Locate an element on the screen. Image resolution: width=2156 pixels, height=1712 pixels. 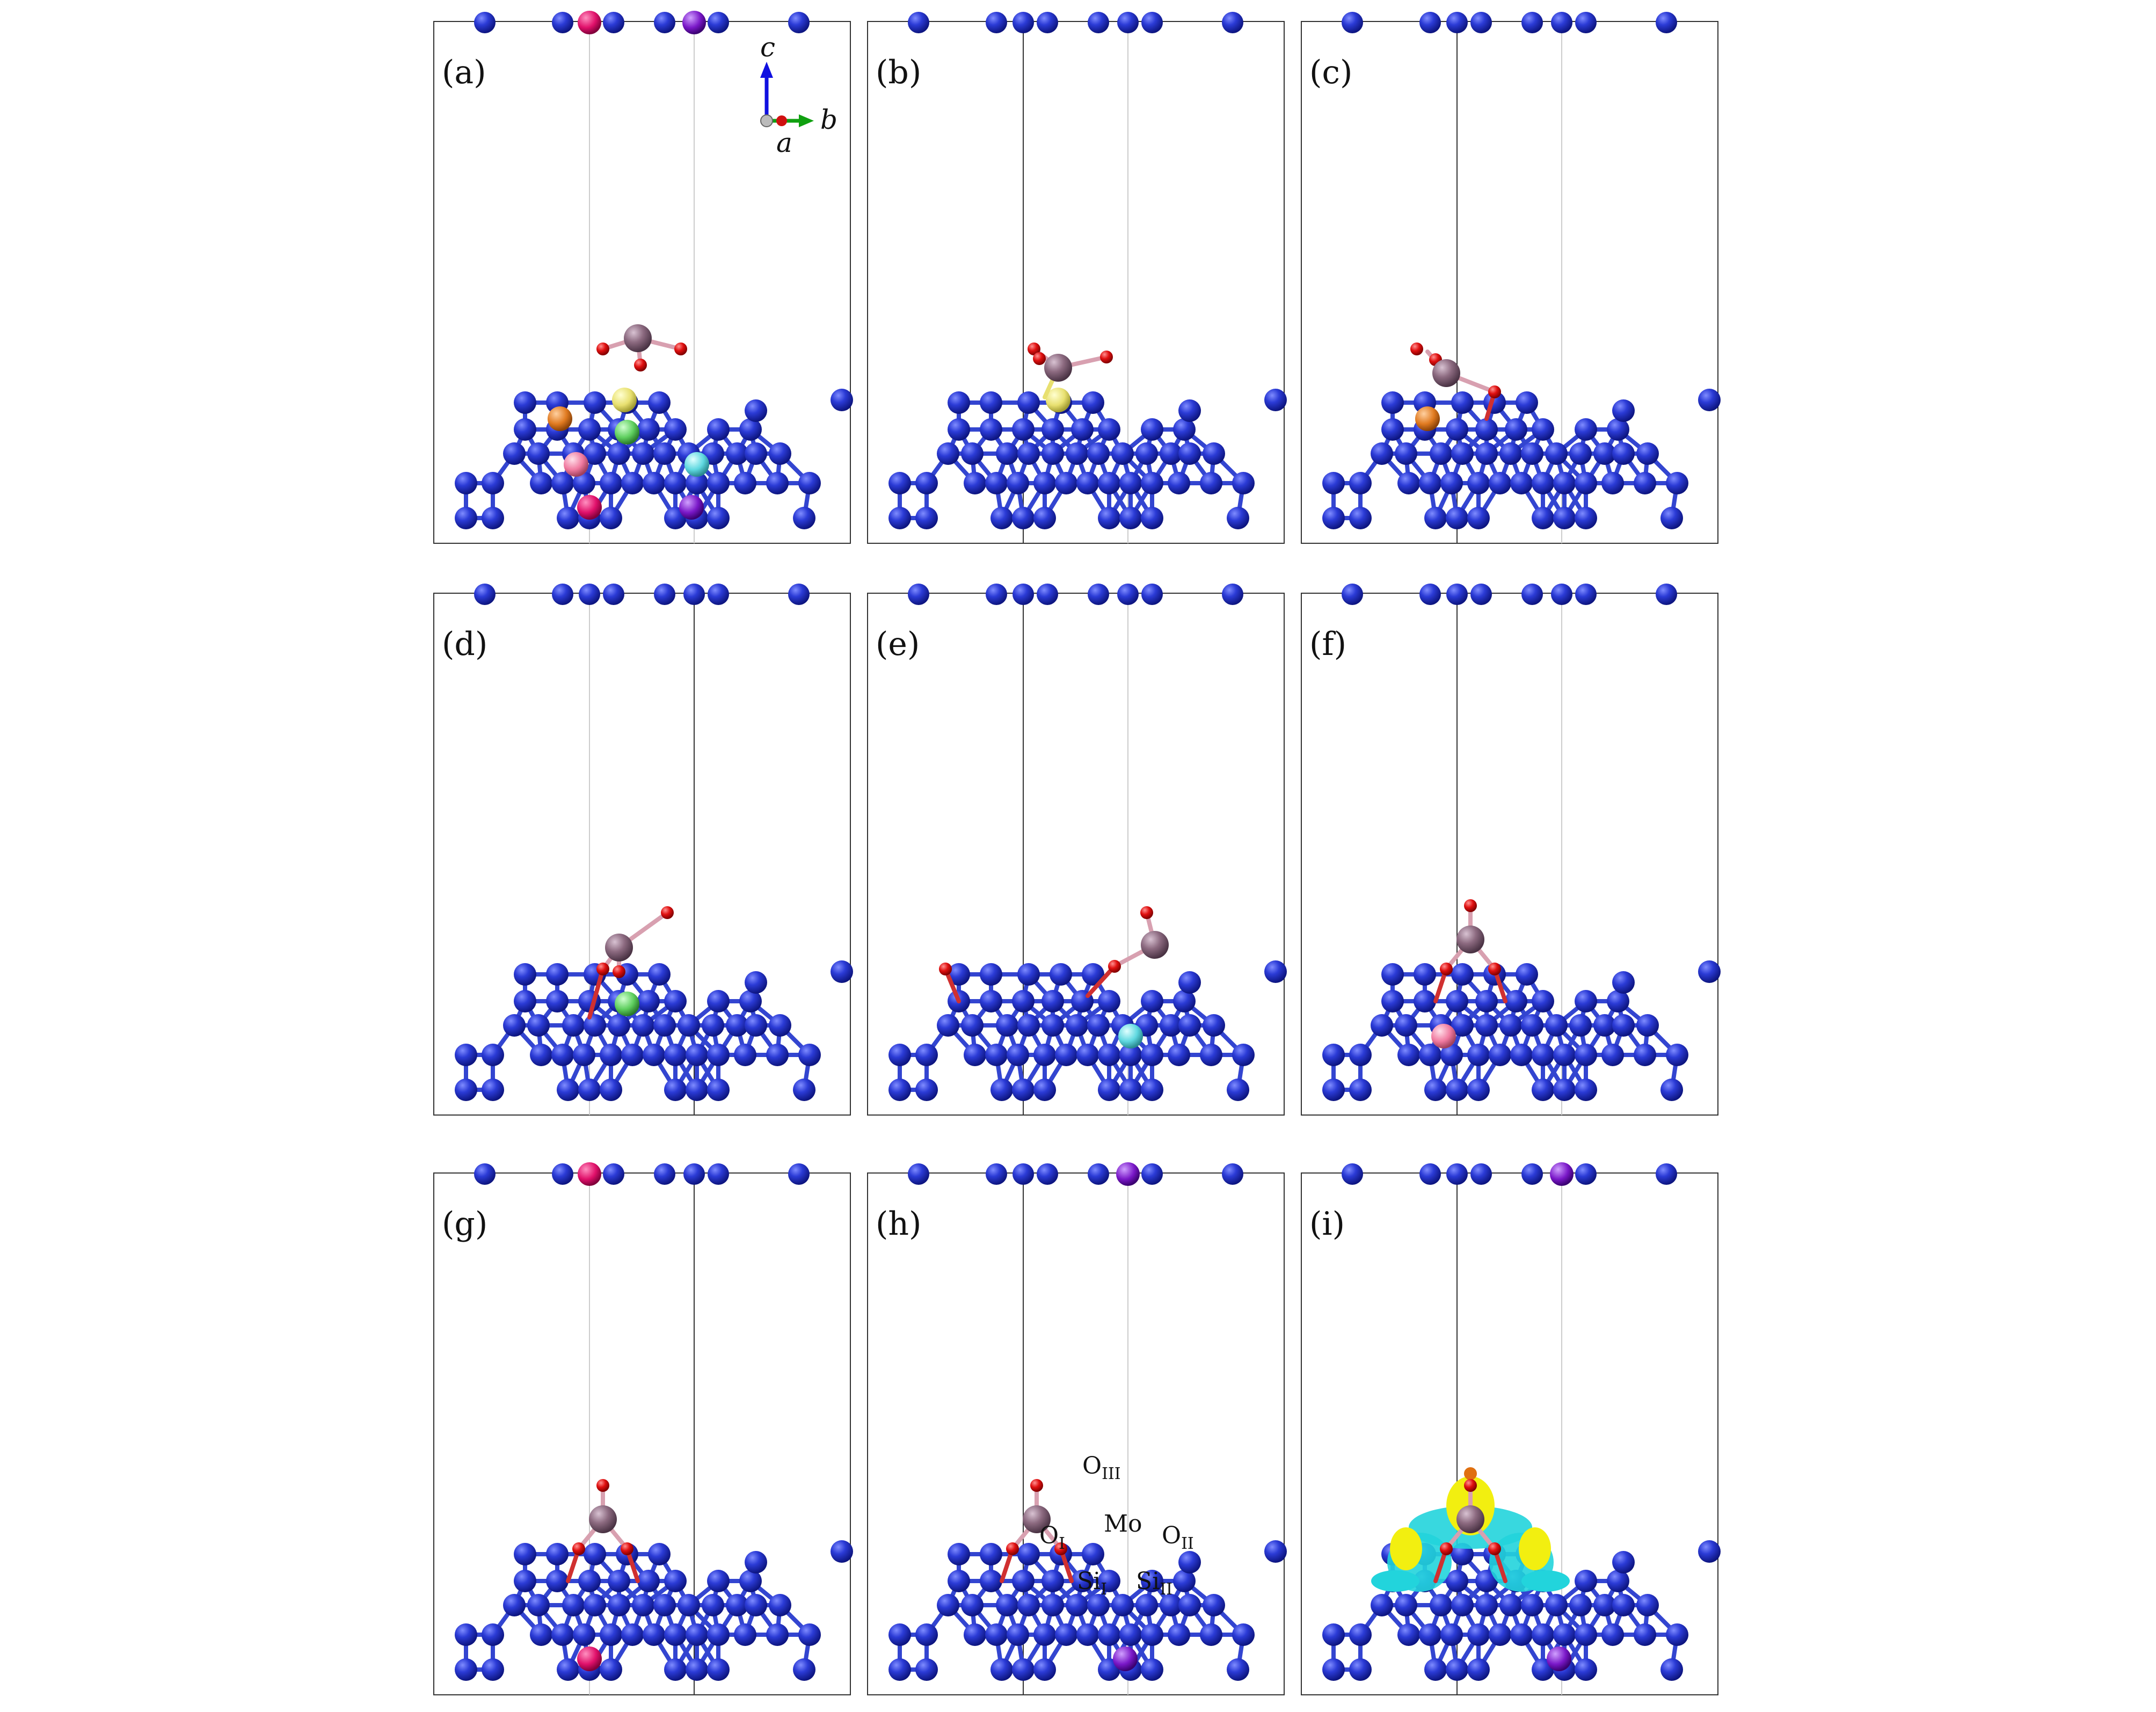
marked-atom-top is located at coordinates (589, 22).